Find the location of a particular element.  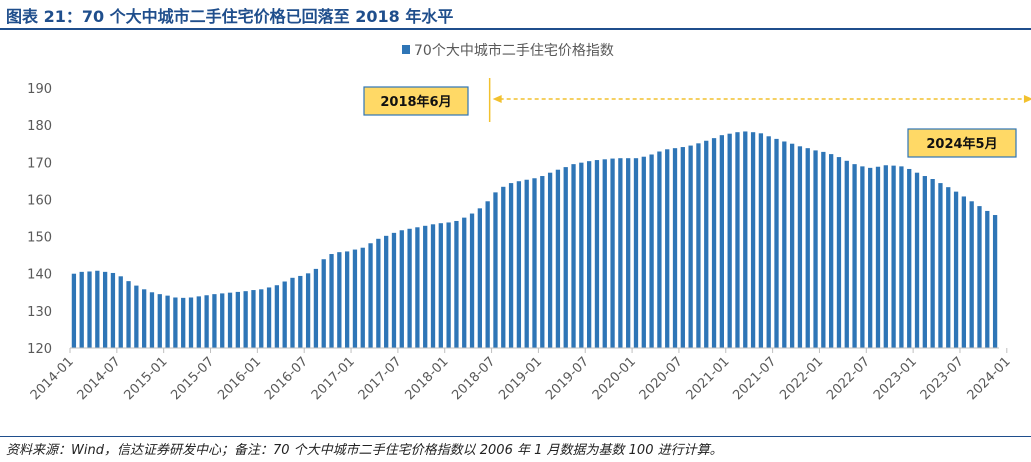

x-tick-label: 2021-07 is located at coordinates (754, 378).